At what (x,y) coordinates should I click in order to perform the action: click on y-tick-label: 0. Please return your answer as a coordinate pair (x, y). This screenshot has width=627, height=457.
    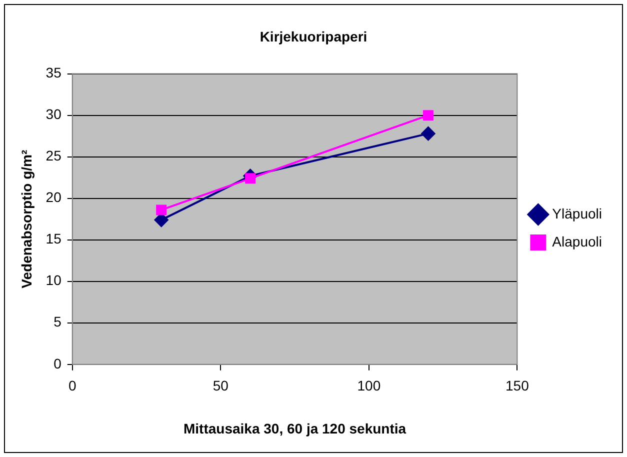
    Looking at the image, I should click on (58, 363).